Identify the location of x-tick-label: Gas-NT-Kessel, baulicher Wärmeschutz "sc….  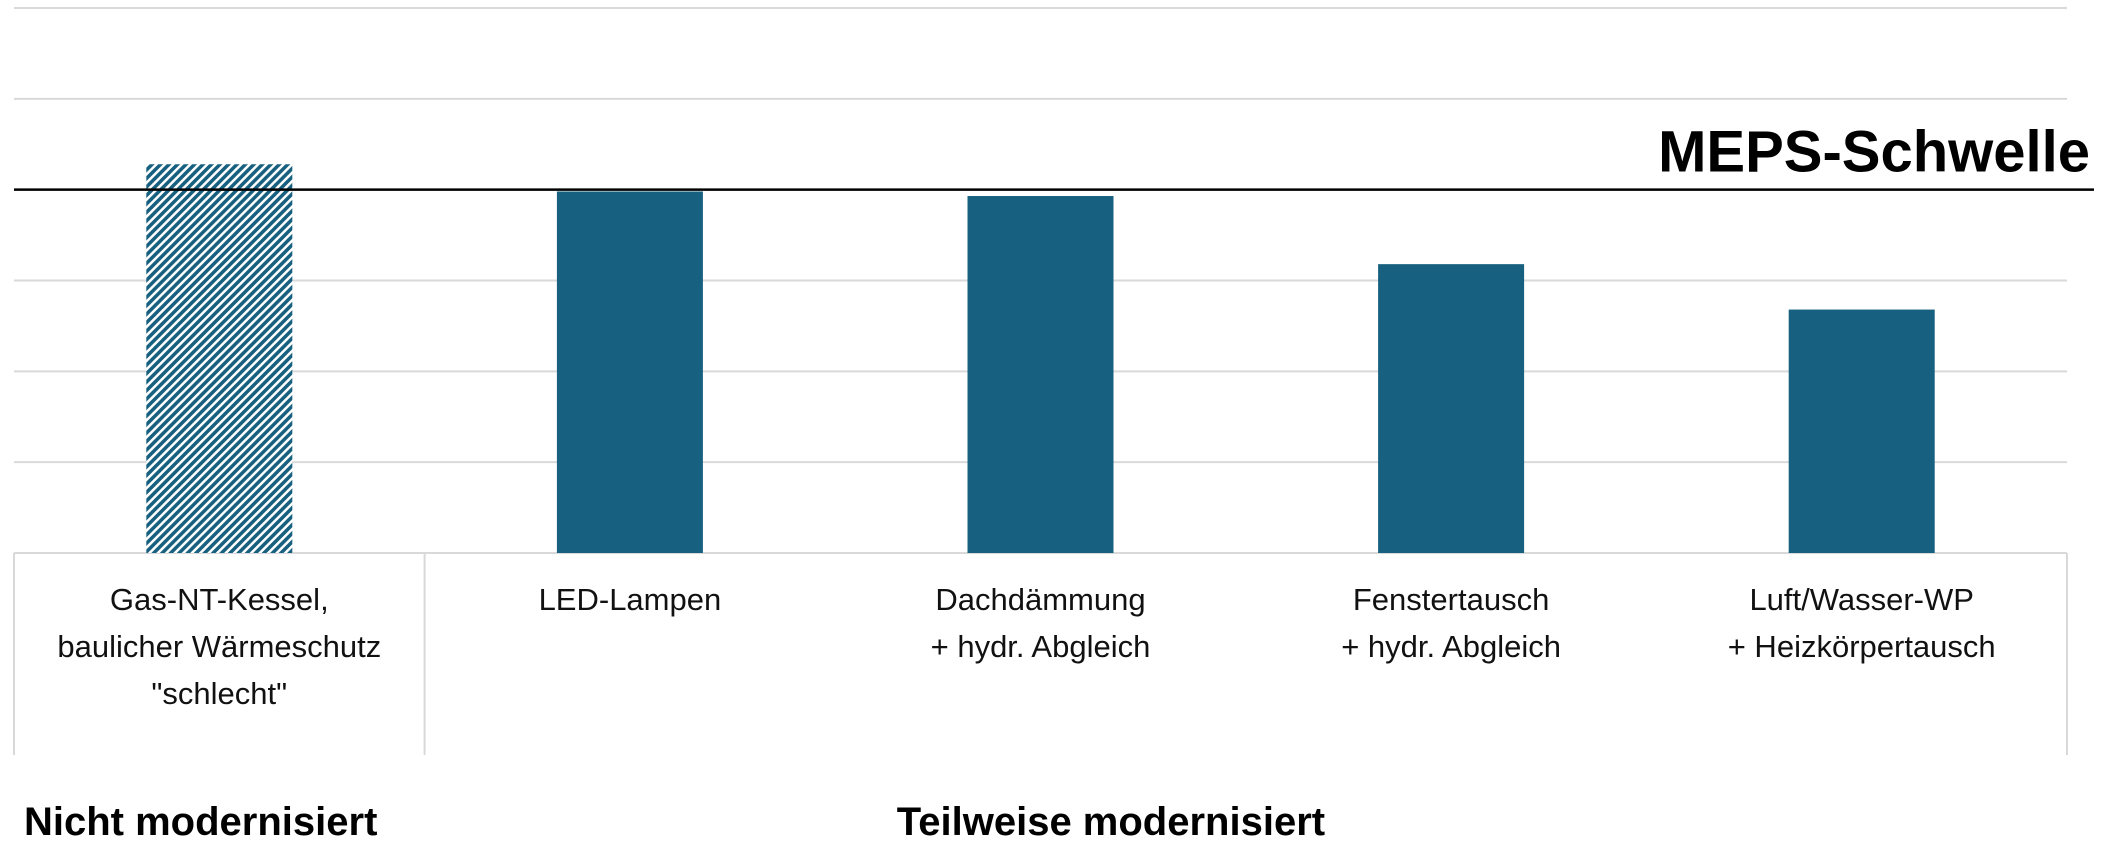
(219, 646).